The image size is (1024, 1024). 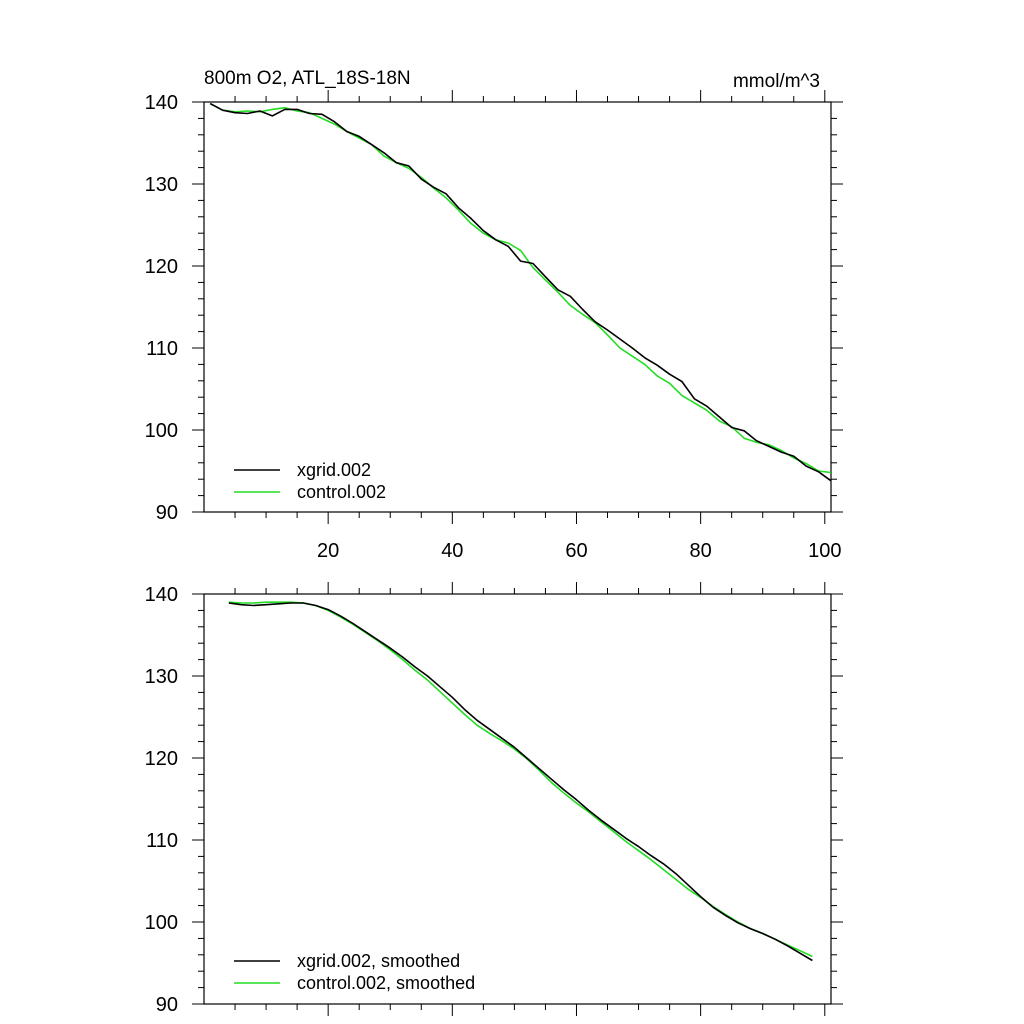 I want to click on chart-title: 800m O2, ATL_18S-18N, so click(x=307, y=78).